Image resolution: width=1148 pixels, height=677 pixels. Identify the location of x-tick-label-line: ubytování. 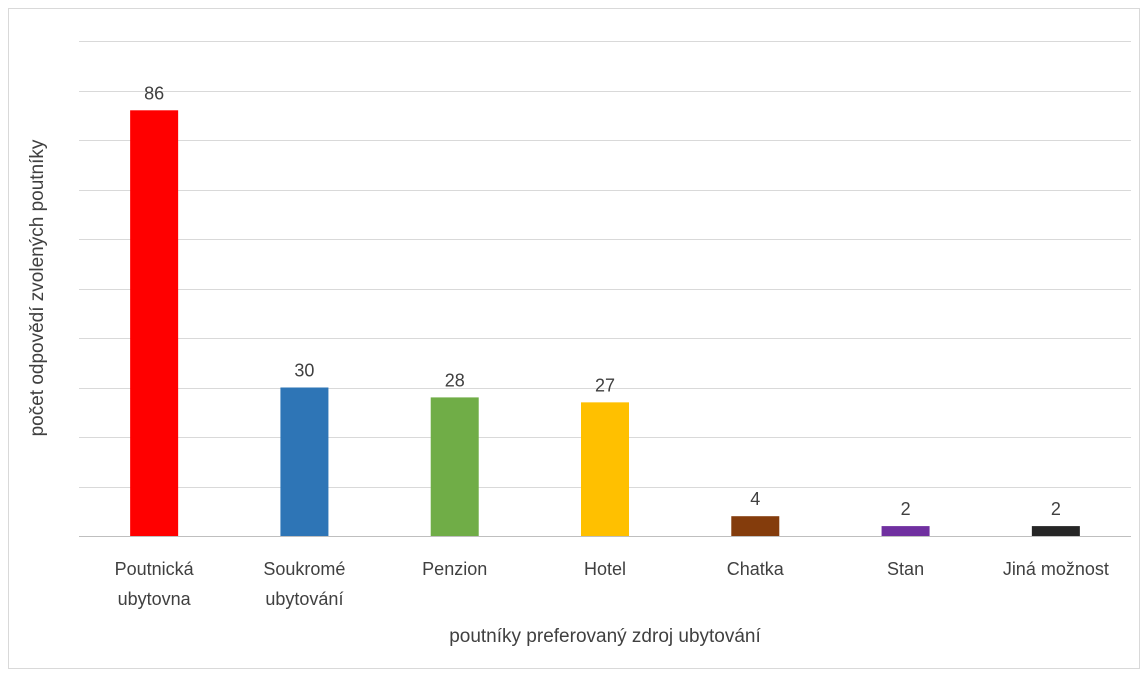
(304, 599).